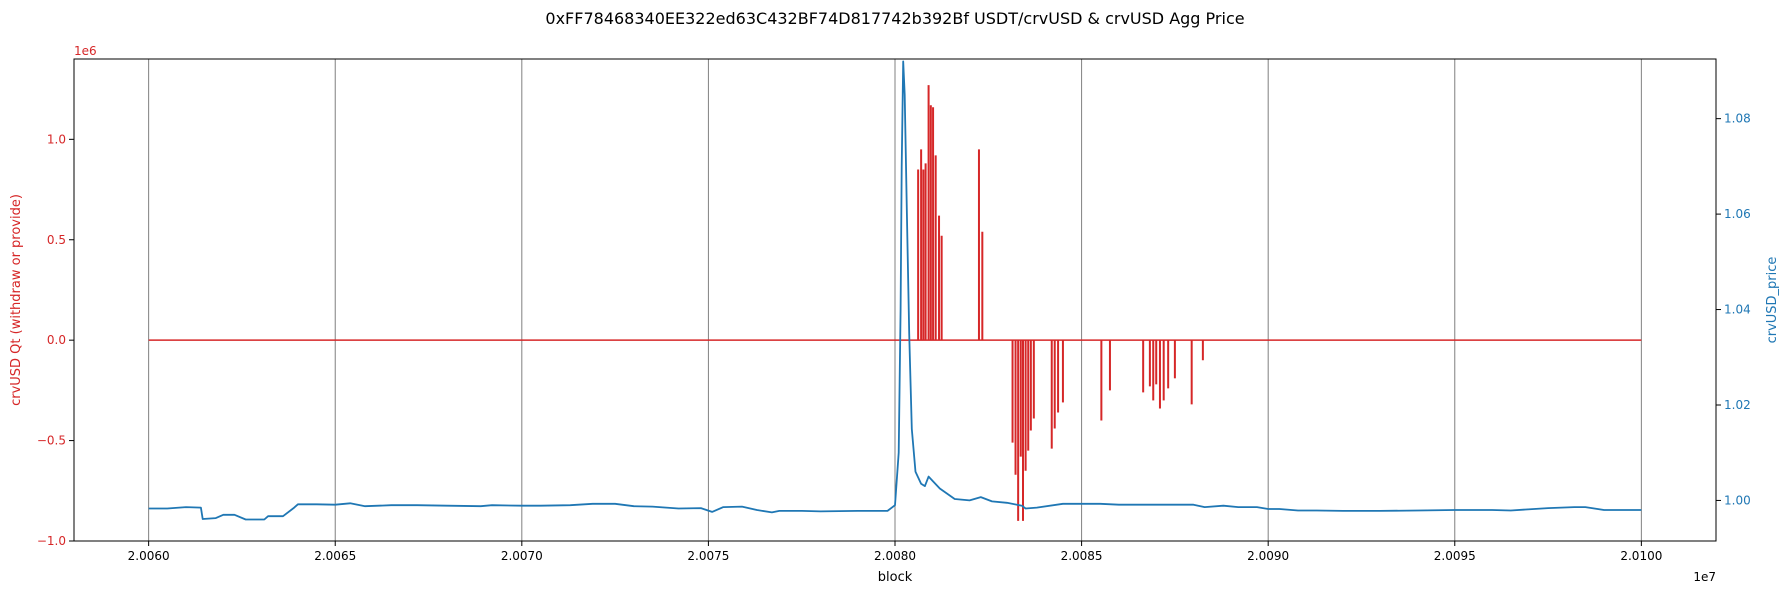 The image size is (1790, 592). What do you see at coordinates (1737, 500) in the screenshot?
I see `right-y-tick-label: 1.00` at bounding box center [1737, 500].